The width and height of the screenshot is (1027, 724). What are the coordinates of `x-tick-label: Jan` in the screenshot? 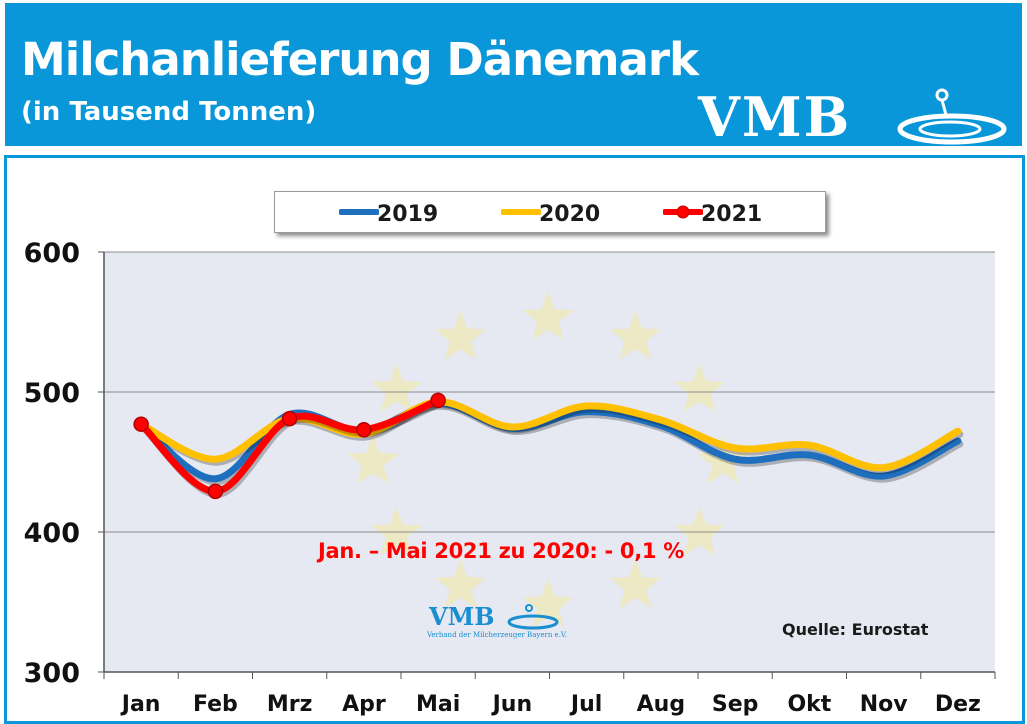 It's located at (140, 704).